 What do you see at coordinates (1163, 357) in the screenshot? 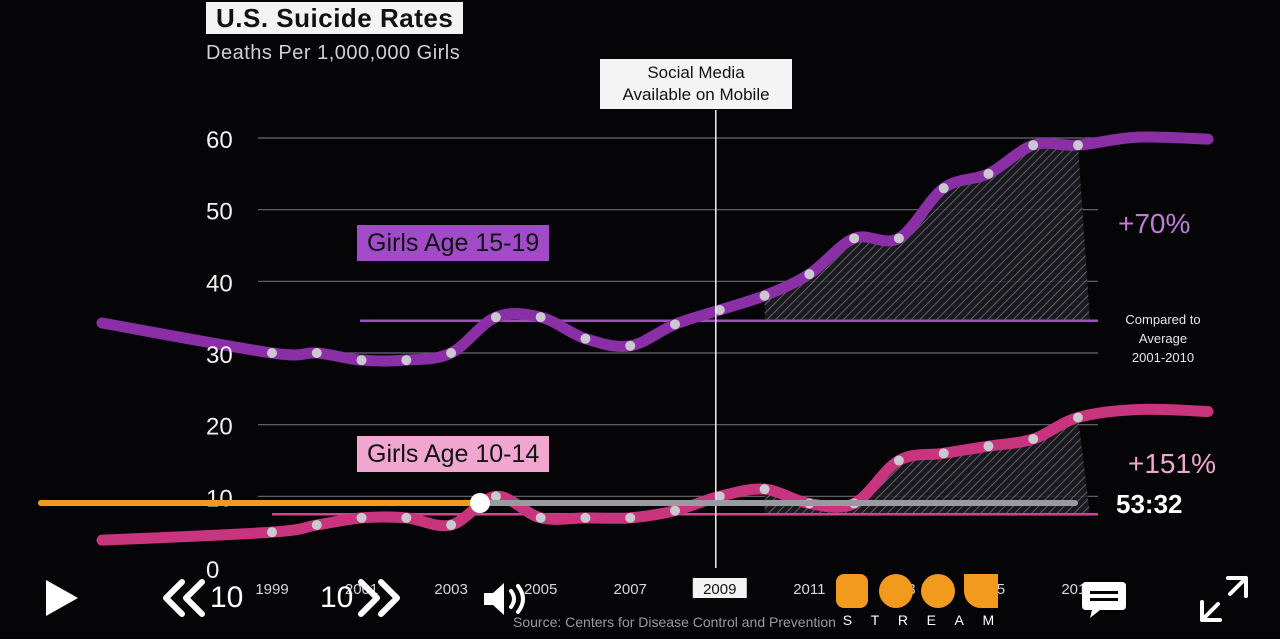
I see `comparison-line-3: 2001-2010` at bounding box center [1163, 357].